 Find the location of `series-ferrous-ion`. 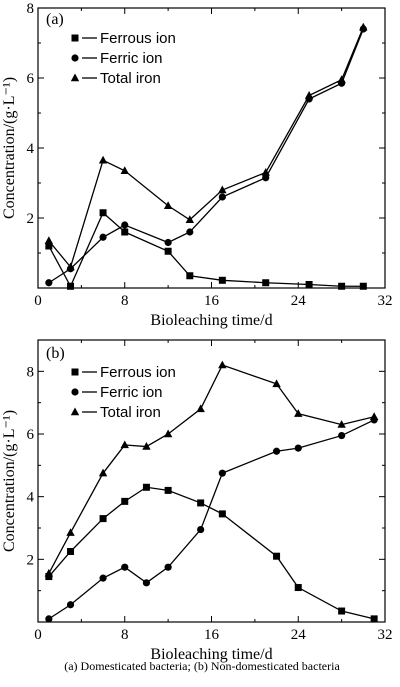

series-ferrous-ion is located at coordinates (206, 249).